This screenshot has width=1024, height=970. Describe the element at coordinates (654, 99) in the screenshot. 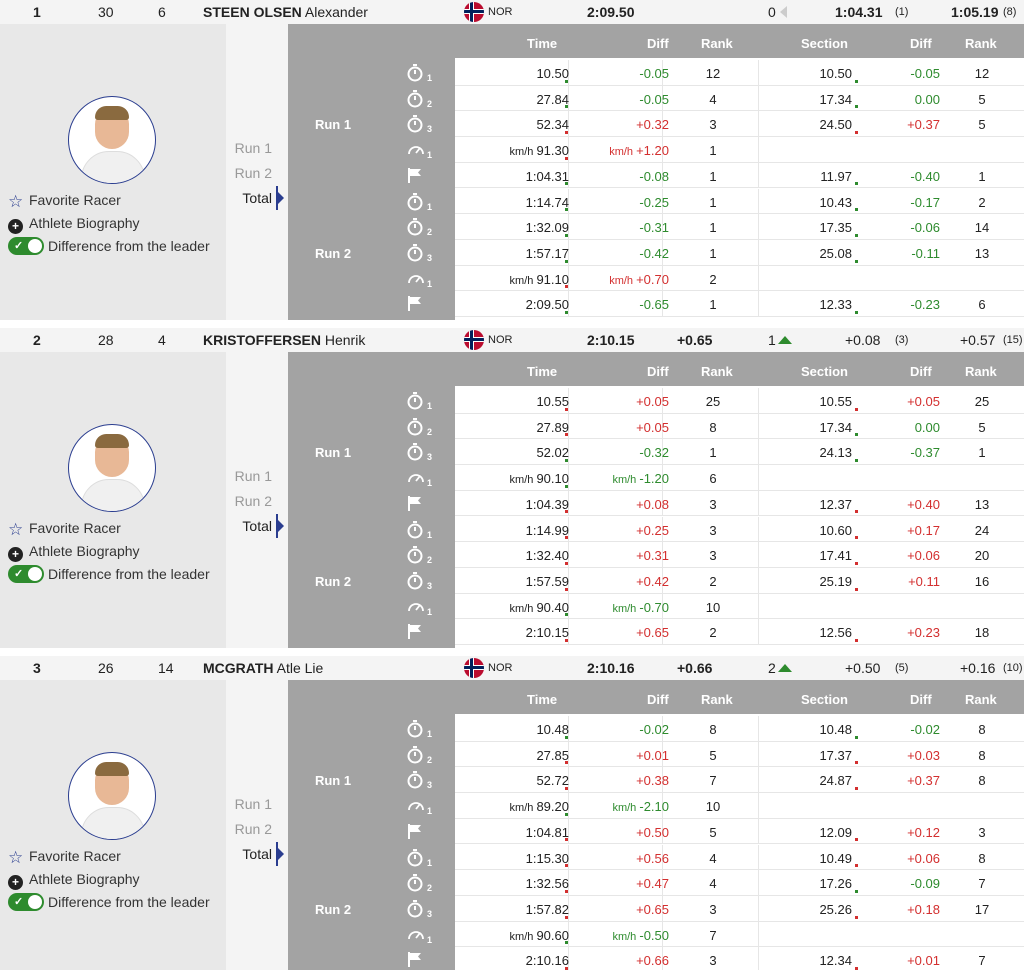

I see `split-diff: -0.05` at that location.